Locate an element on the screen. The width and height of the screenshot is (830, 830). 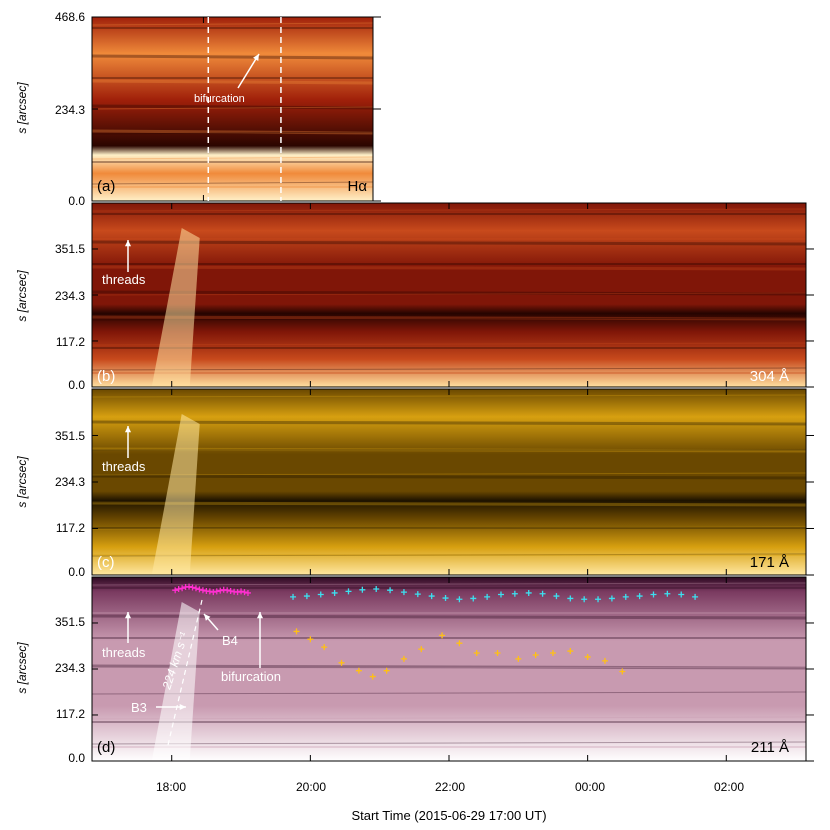
panel-d-eruption-front is located at coordinates (175, 681).